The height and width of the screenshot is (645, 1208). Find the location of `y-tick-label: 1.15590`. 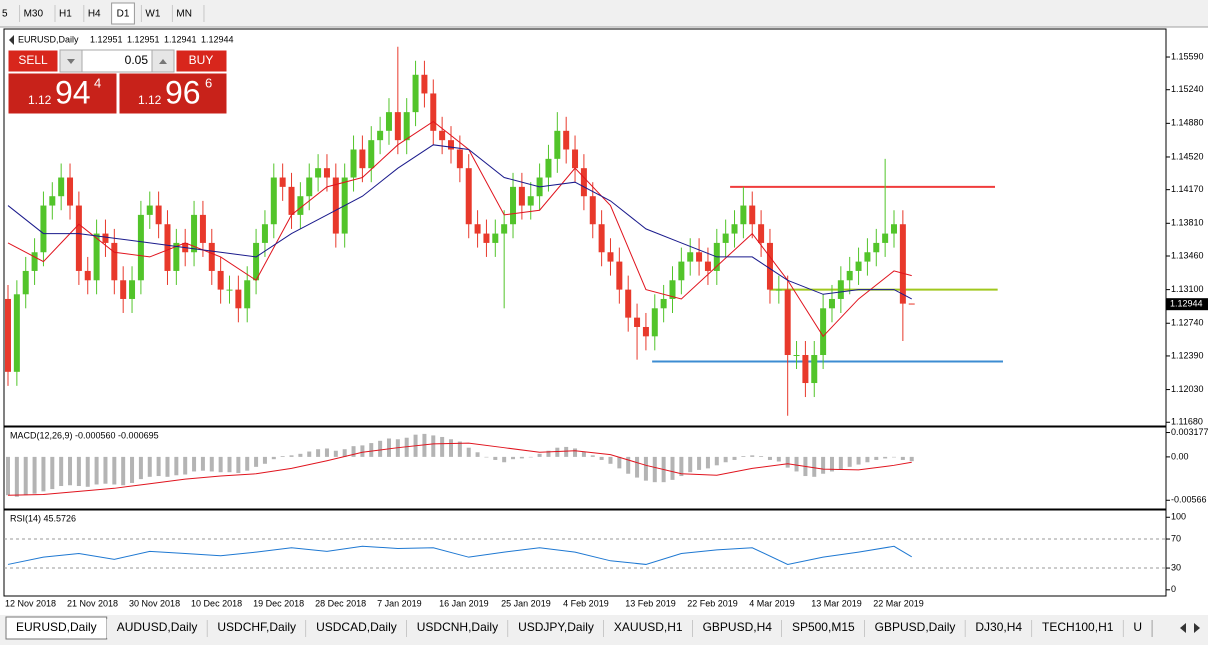

y-tick-label: 1.15590 is located at coordinates (1187, 56).